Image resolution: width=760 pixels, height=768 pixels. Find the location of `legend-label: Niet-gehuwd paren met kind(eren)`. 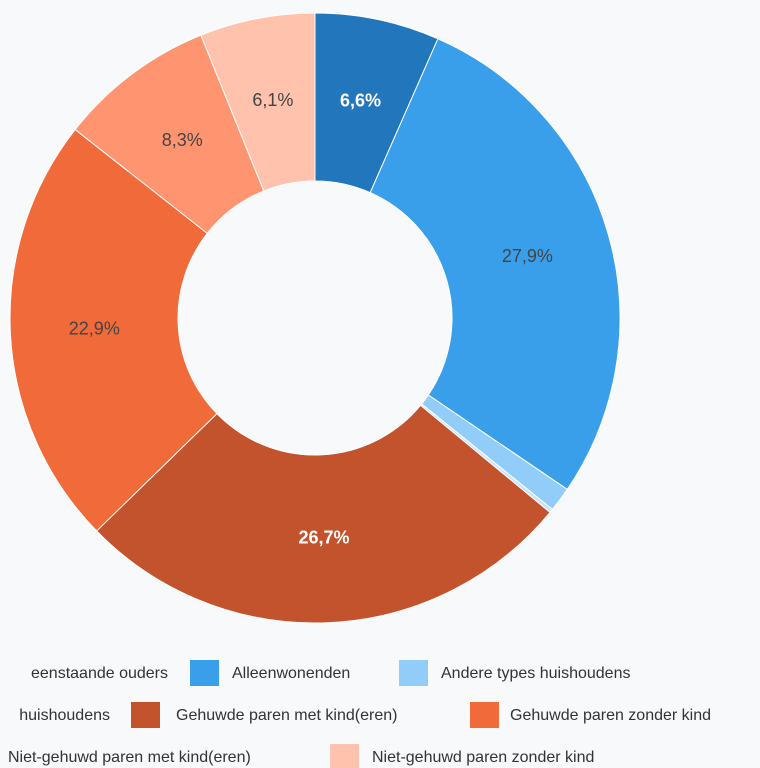

legend-label: Niet-gehuwd paren met kind(eren) is located at coordinates (129, 757).